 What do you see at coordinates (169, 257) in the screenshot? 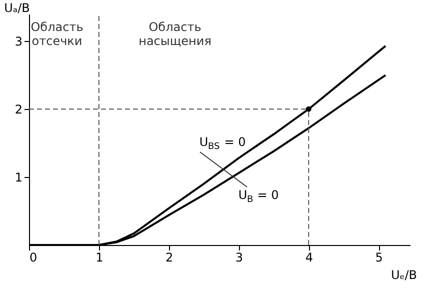
I see `x-tick-label: 2` at bounding box center [169, 257].